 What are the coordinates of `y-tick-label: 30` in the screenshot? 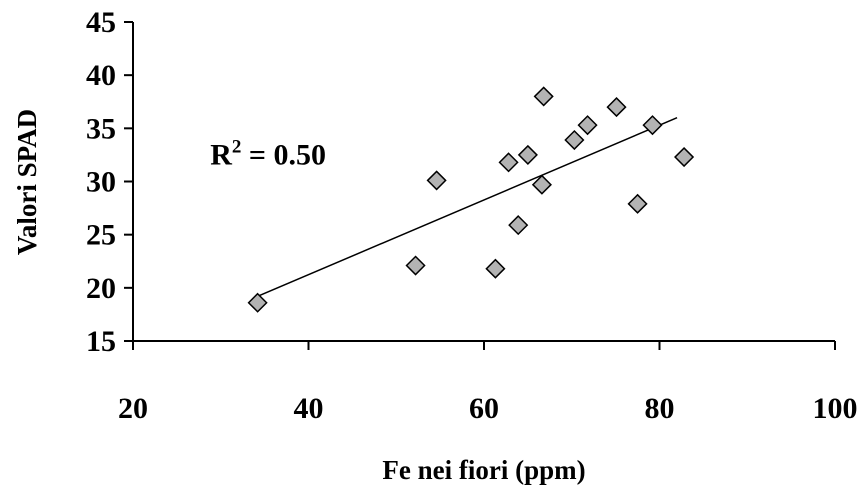 It's located at (101, 182).